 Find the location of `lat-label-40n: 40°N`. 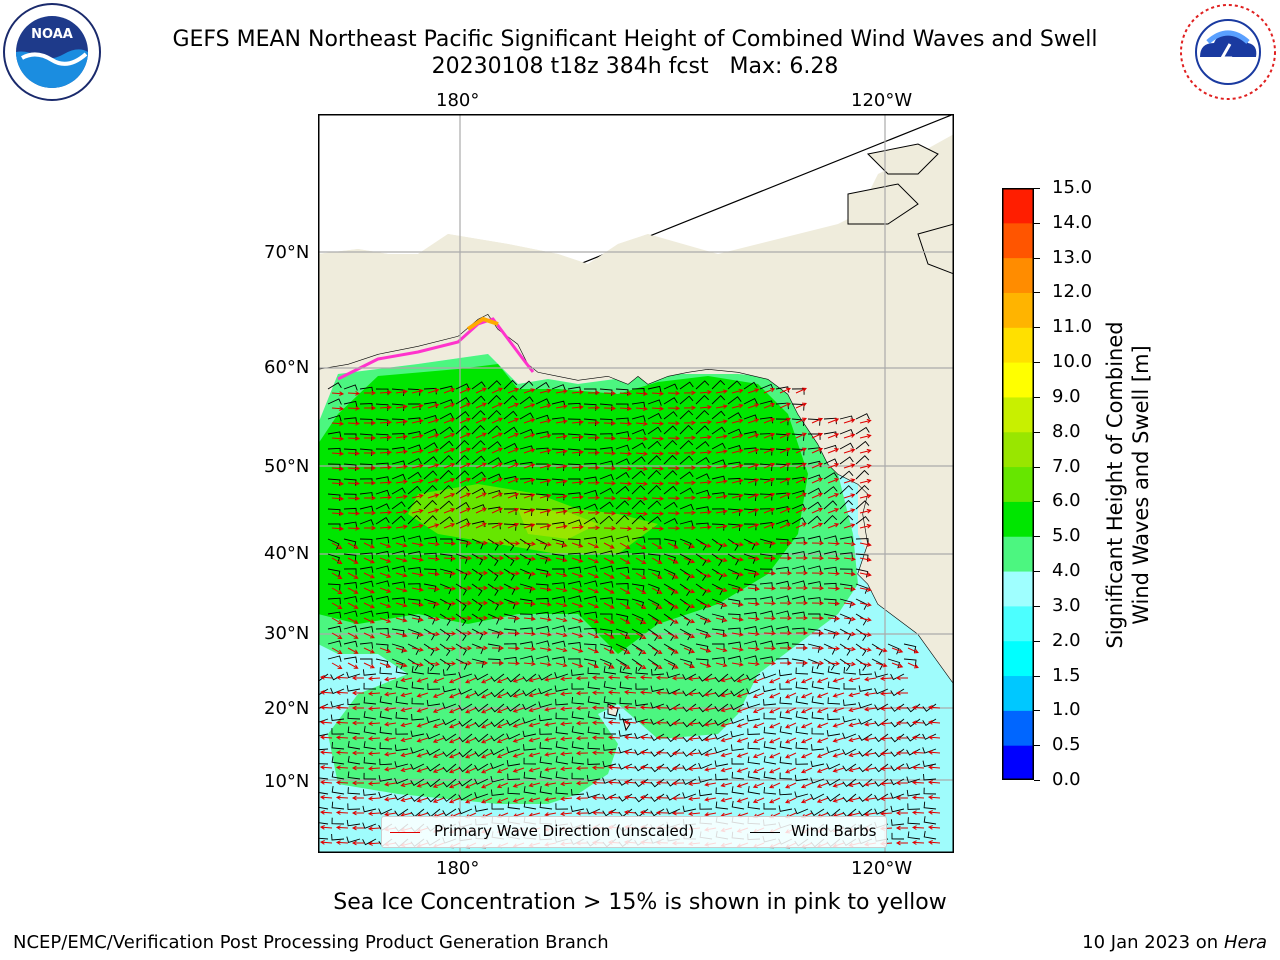

lat-label-40n: 40°N is located at coordinates (287, 553).